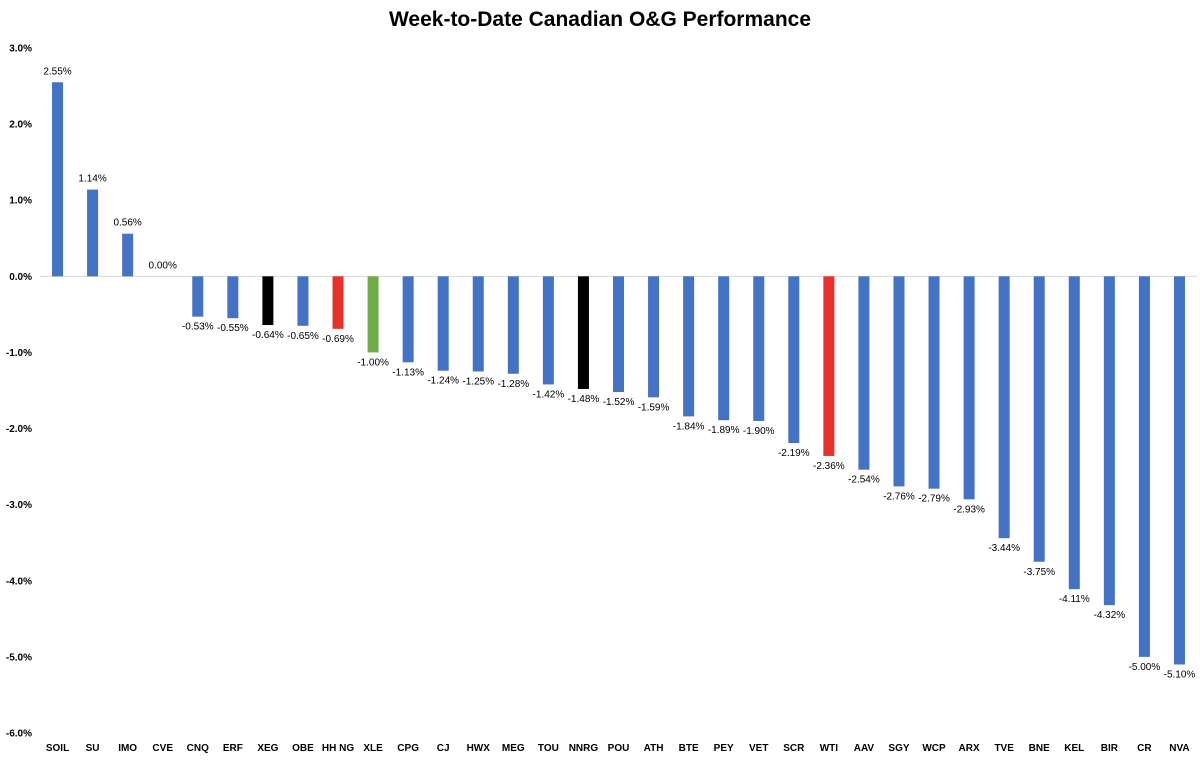 The height and width of the screenshot is (761, 1200). Describe the element at coordinates (829, 748) in the screenshot. I see `category-label: WTI` at that location.